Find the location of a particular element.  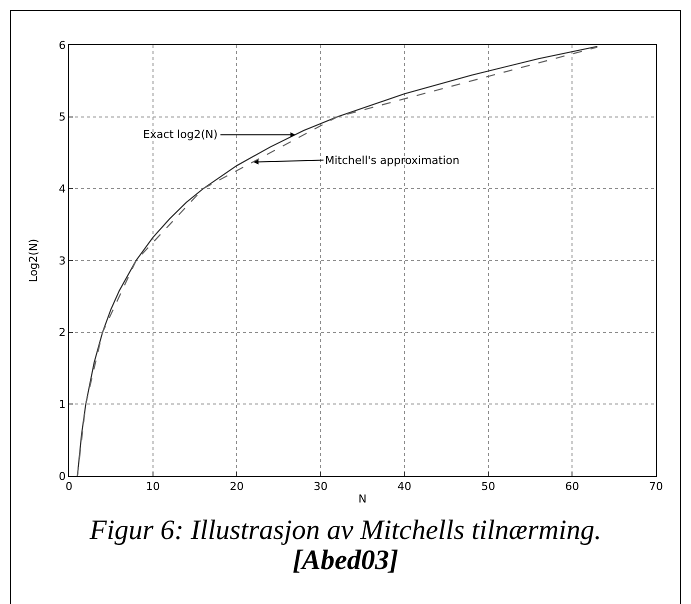

x-tick-label: 40 is located at coordinates (404, 487).